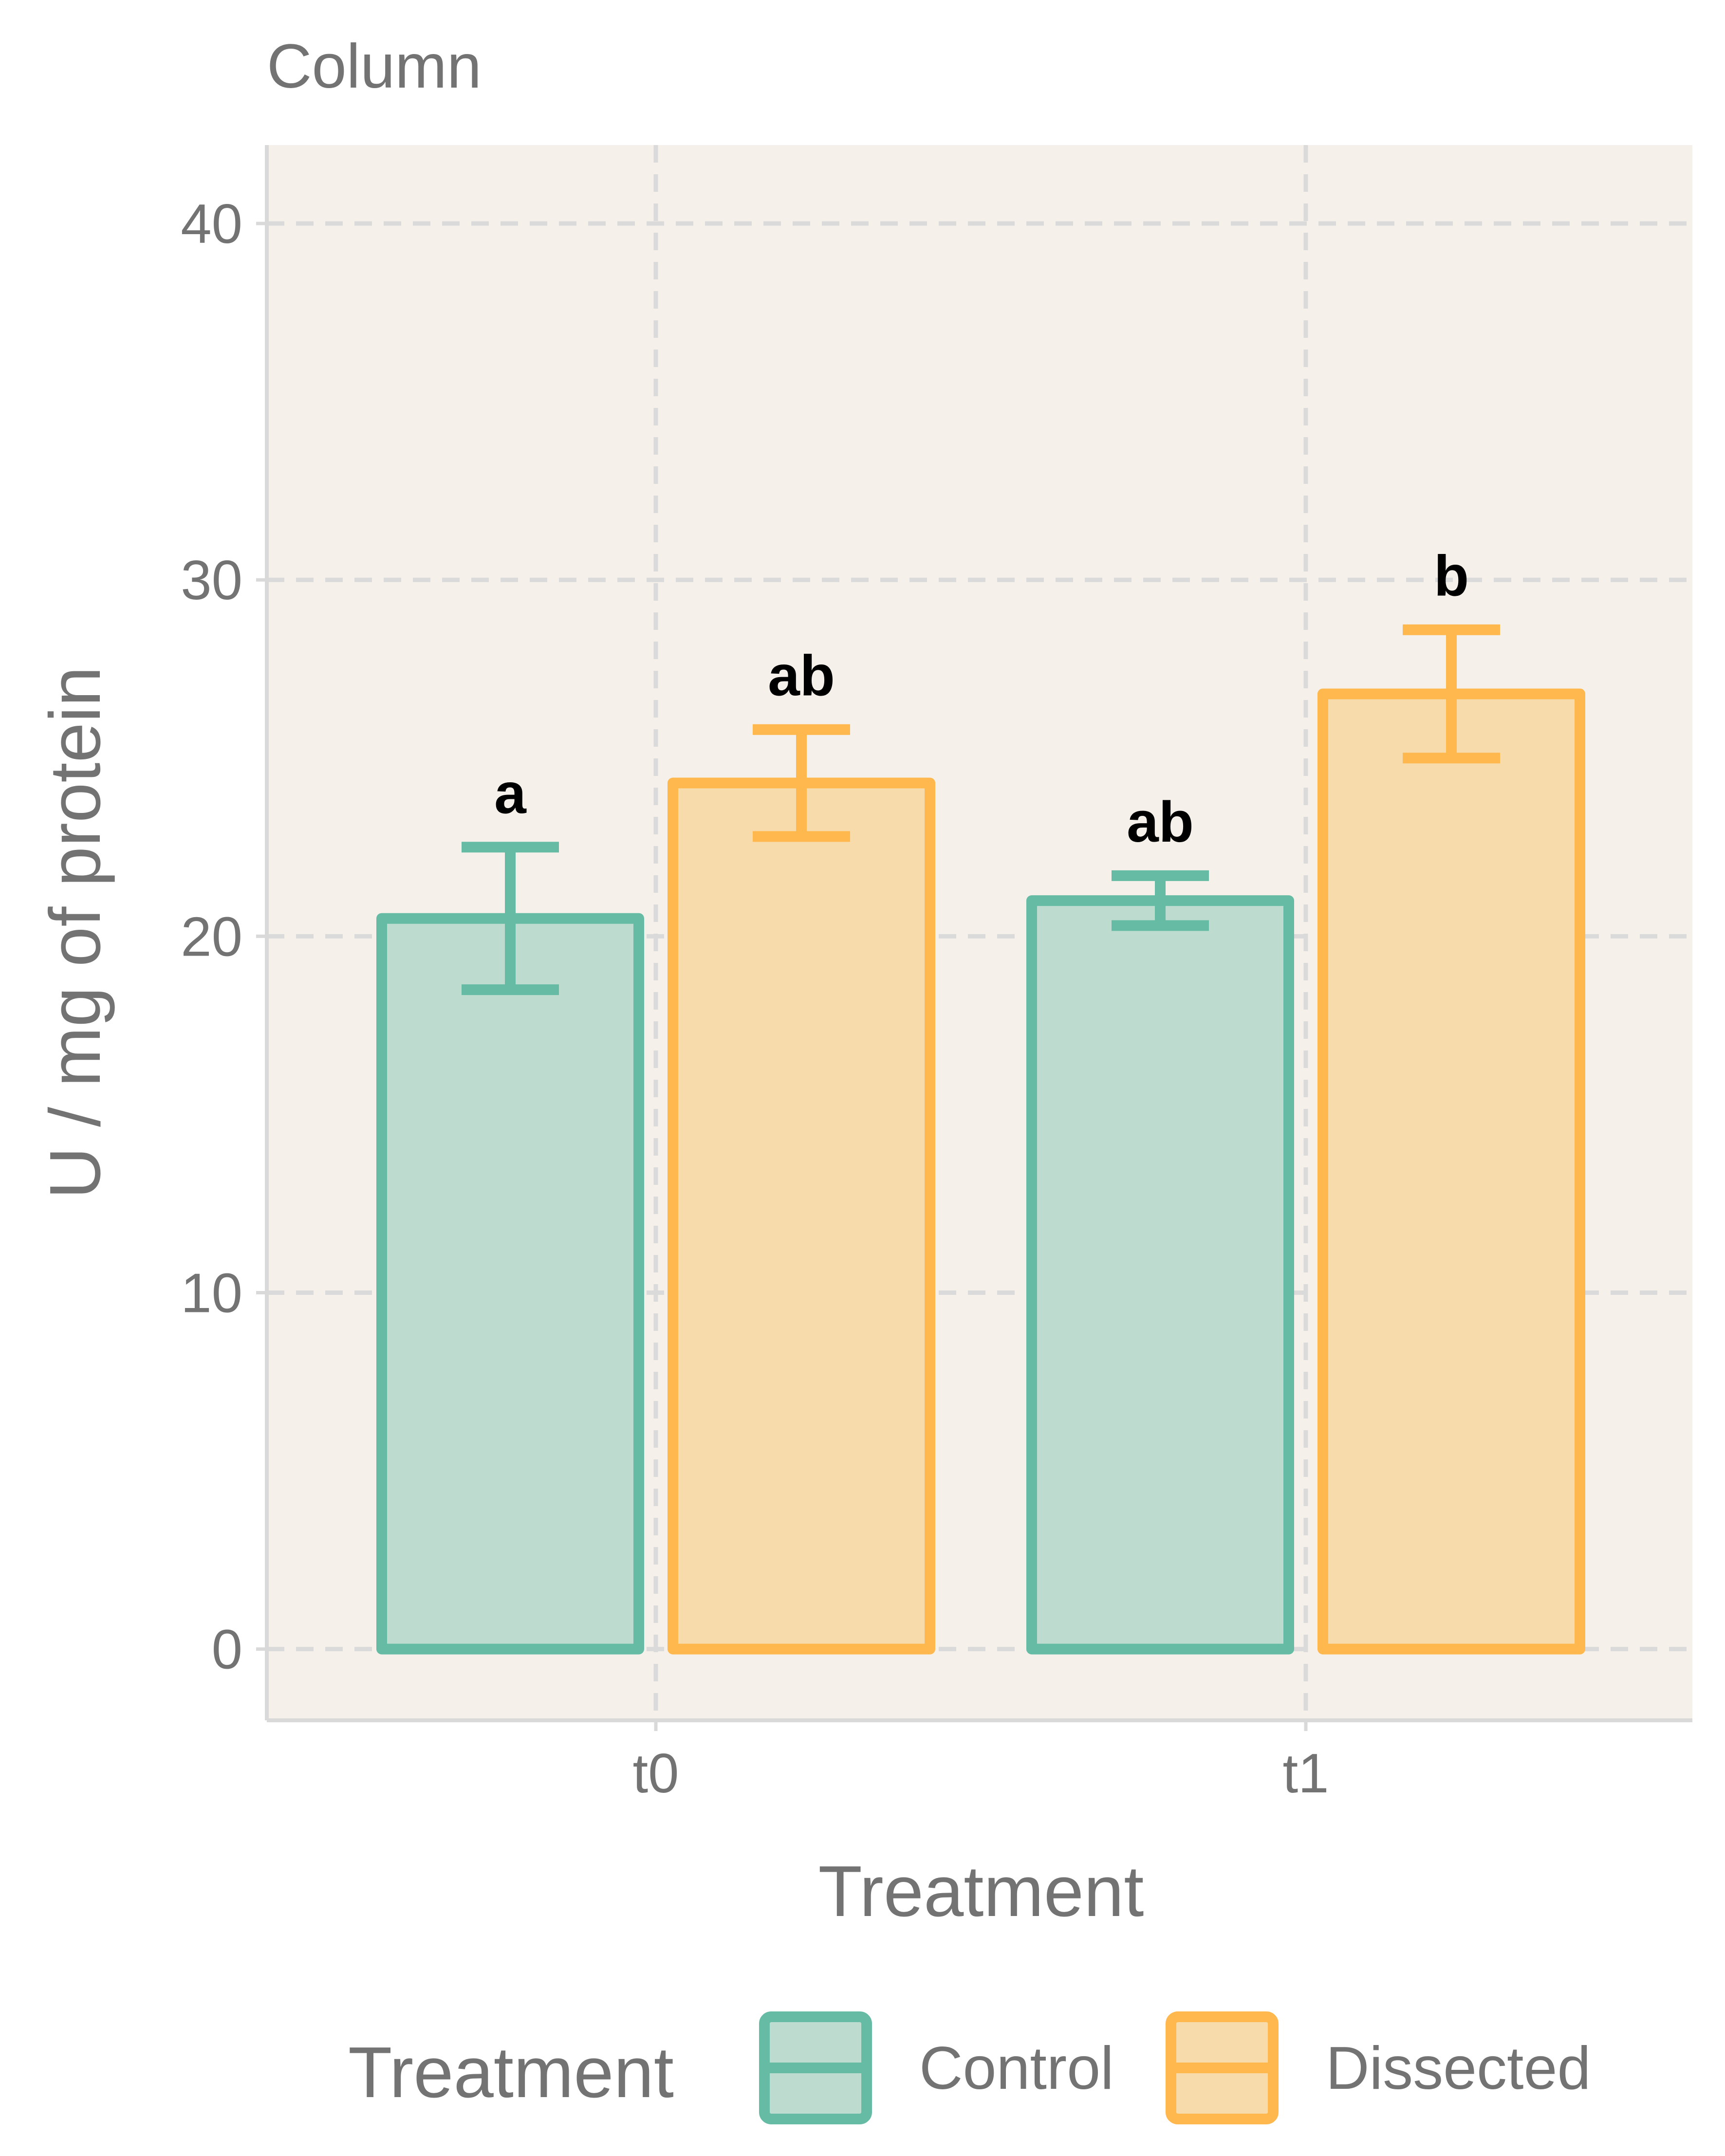 This screenshot has width=1725, height=2156. Describe the element at coordinates (75, 932) in the screenshot. I see `y-axis-title: U / mg of protein` at that location.